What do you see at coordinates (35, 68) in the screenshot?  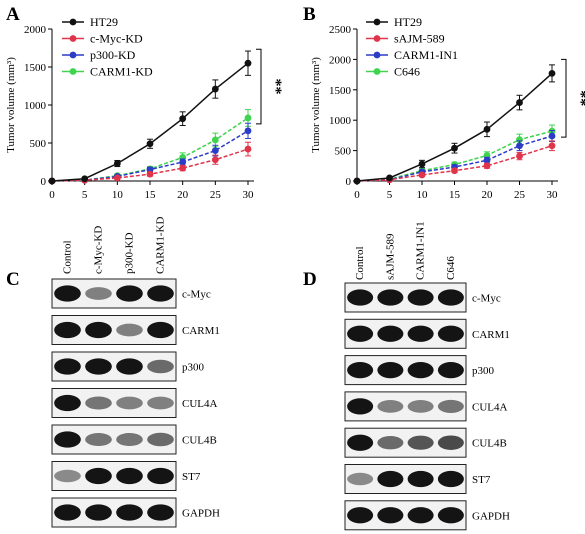 I see `y-tick-label: 1500` at bounding box center [35, 68].